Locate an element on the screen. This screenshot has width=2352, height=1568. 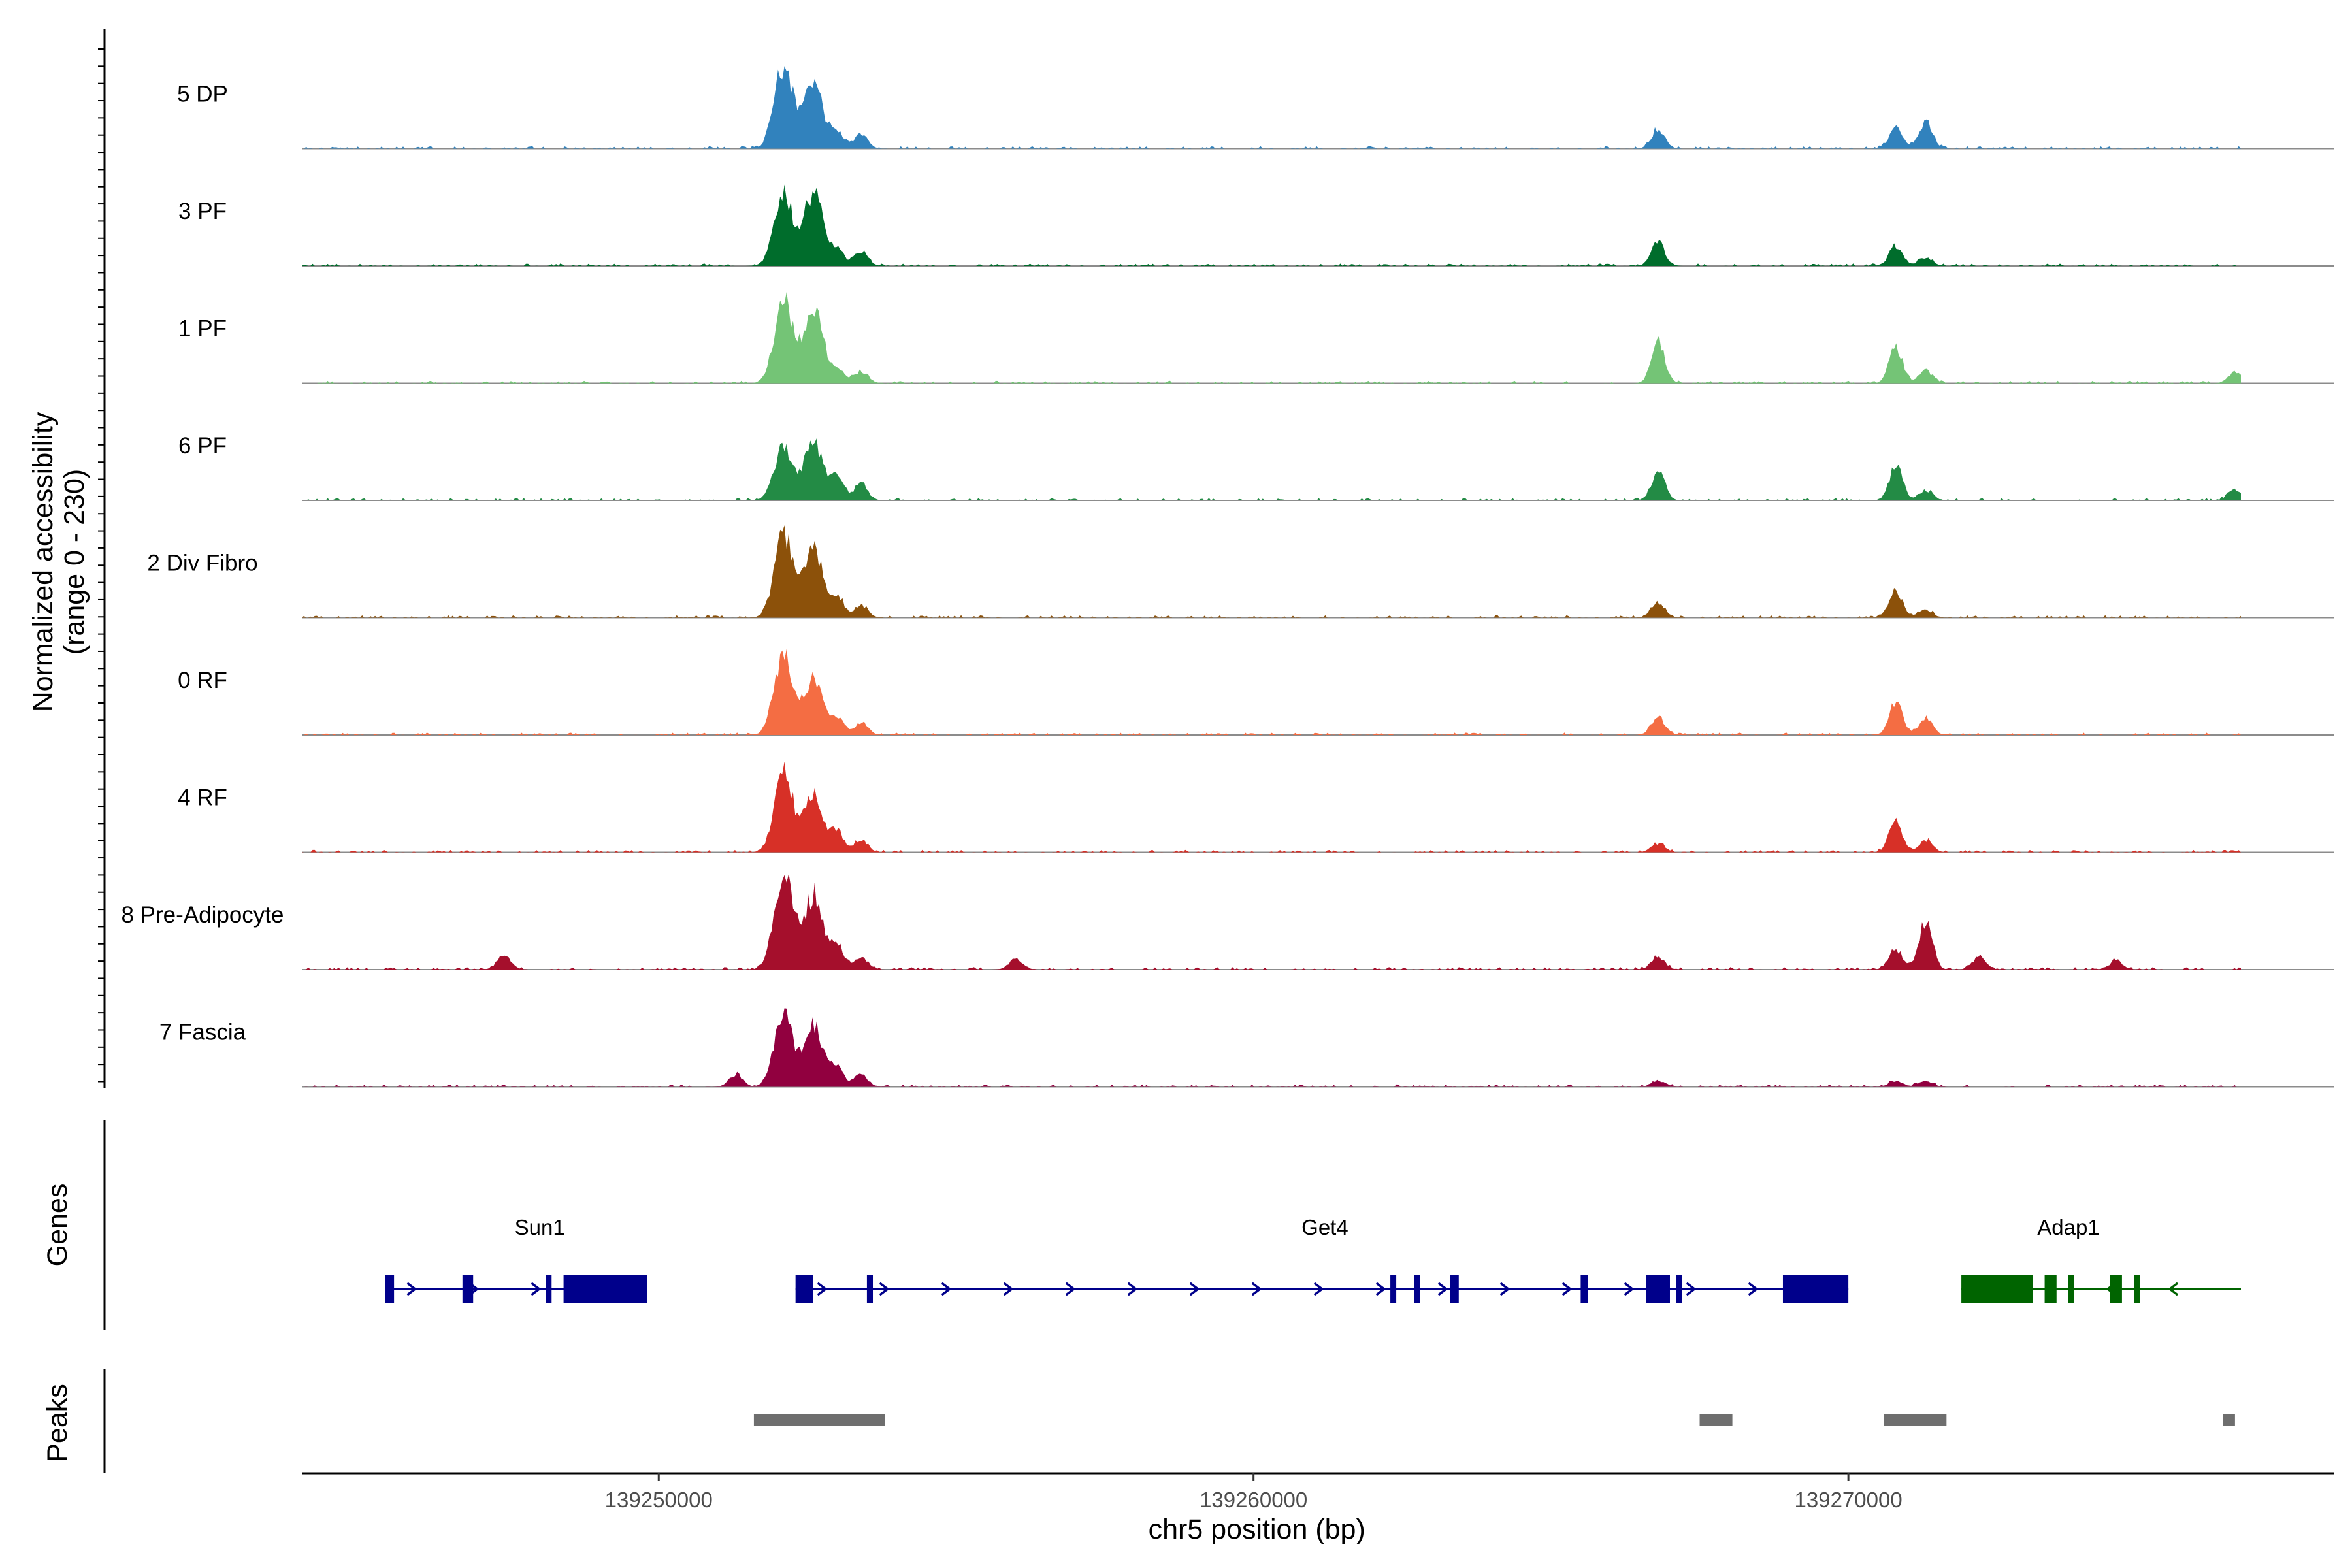
track-label: 5 DP is located at coordinates (202, 94).